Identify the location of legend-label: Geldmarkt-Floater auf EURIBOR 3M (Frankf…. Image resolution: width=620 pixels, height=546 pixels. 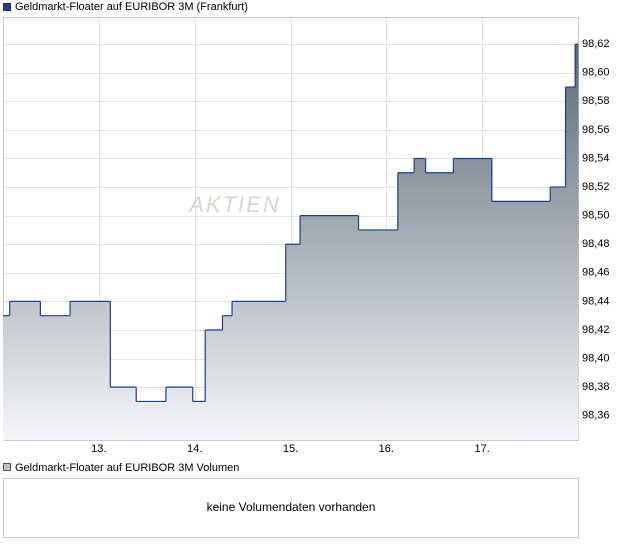
(131, 7).